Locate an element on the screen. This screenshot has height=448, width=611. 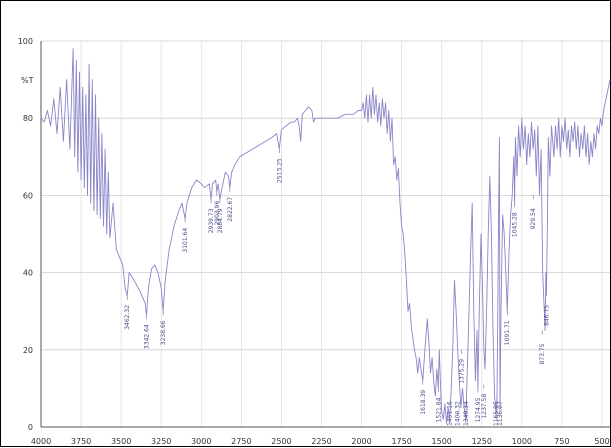
peak-label: 846.75 is located at coordinates (547, 315).